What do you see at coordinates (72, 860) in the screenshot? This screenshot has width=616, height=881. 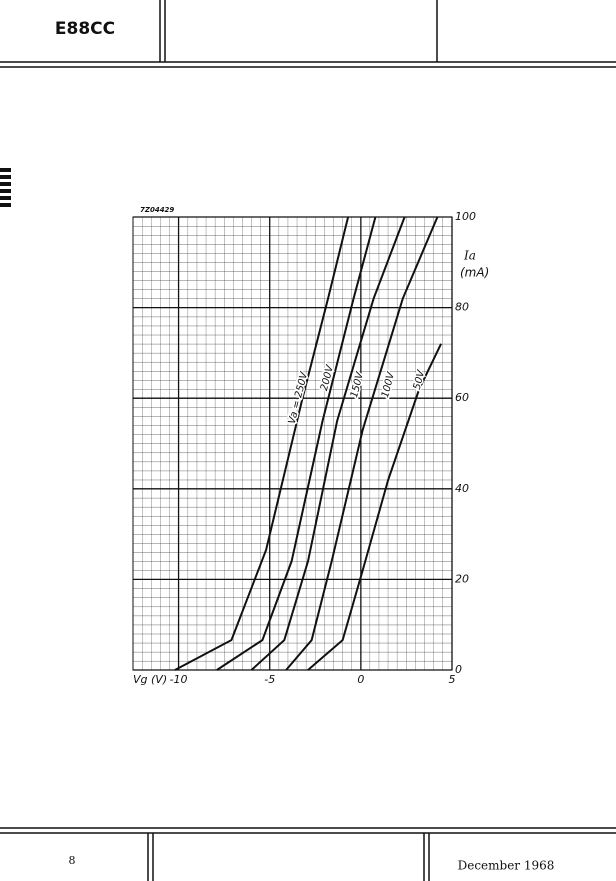 I see `page-number: 8` at bounding box center [72, 860].